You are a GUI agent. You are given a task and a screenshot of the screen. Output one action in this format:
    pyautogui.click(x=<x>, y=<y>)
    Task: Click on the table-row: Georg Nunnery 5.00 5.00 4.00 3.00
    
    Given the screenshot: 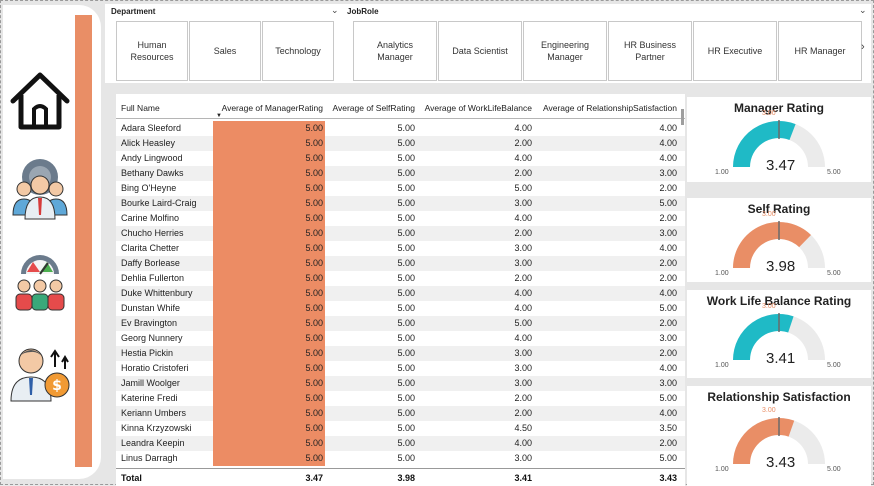 What is the action you would take?
    pyautogui.click(x=400, y=338)
    